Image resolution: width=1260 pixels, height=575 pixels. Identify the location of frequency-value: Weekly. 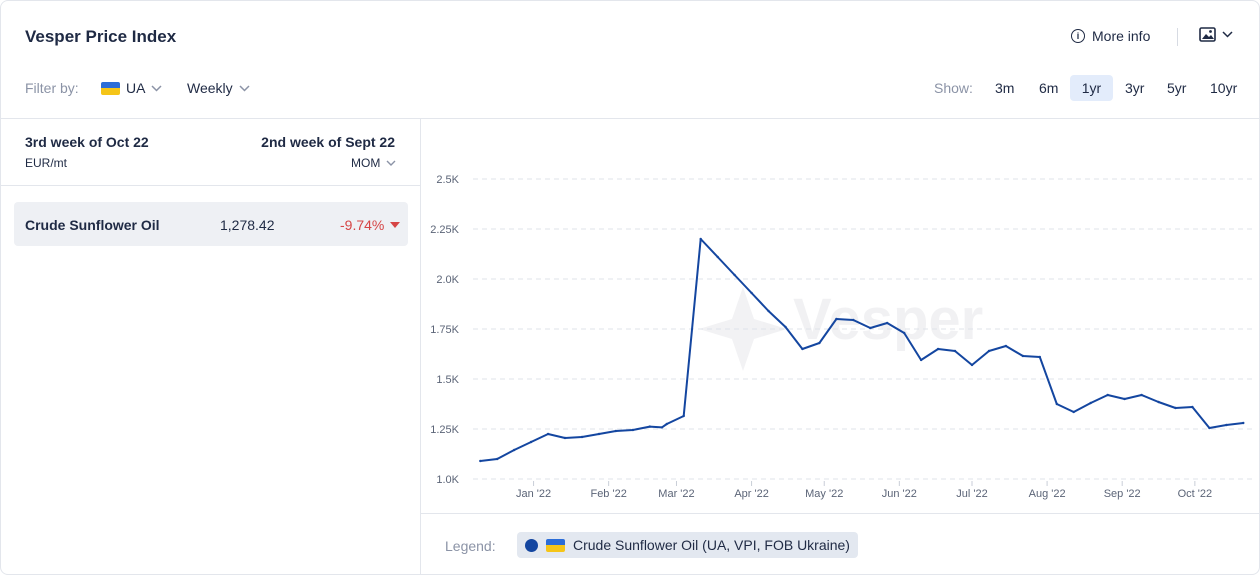
(210, 88).